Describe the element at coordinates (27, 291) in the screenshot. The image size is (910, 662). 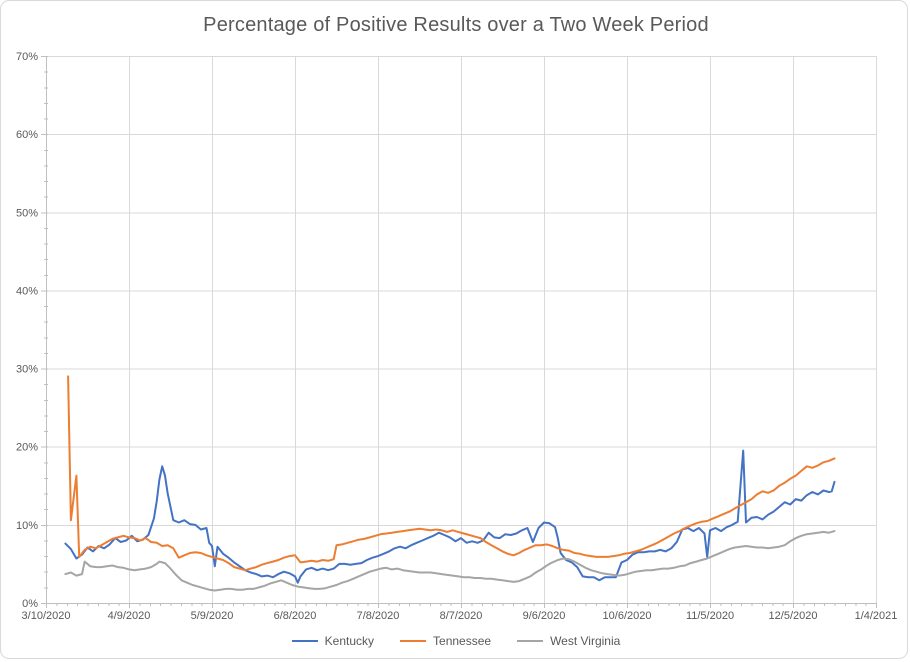
I see `y-axis-tick-label: 40%` at that location.